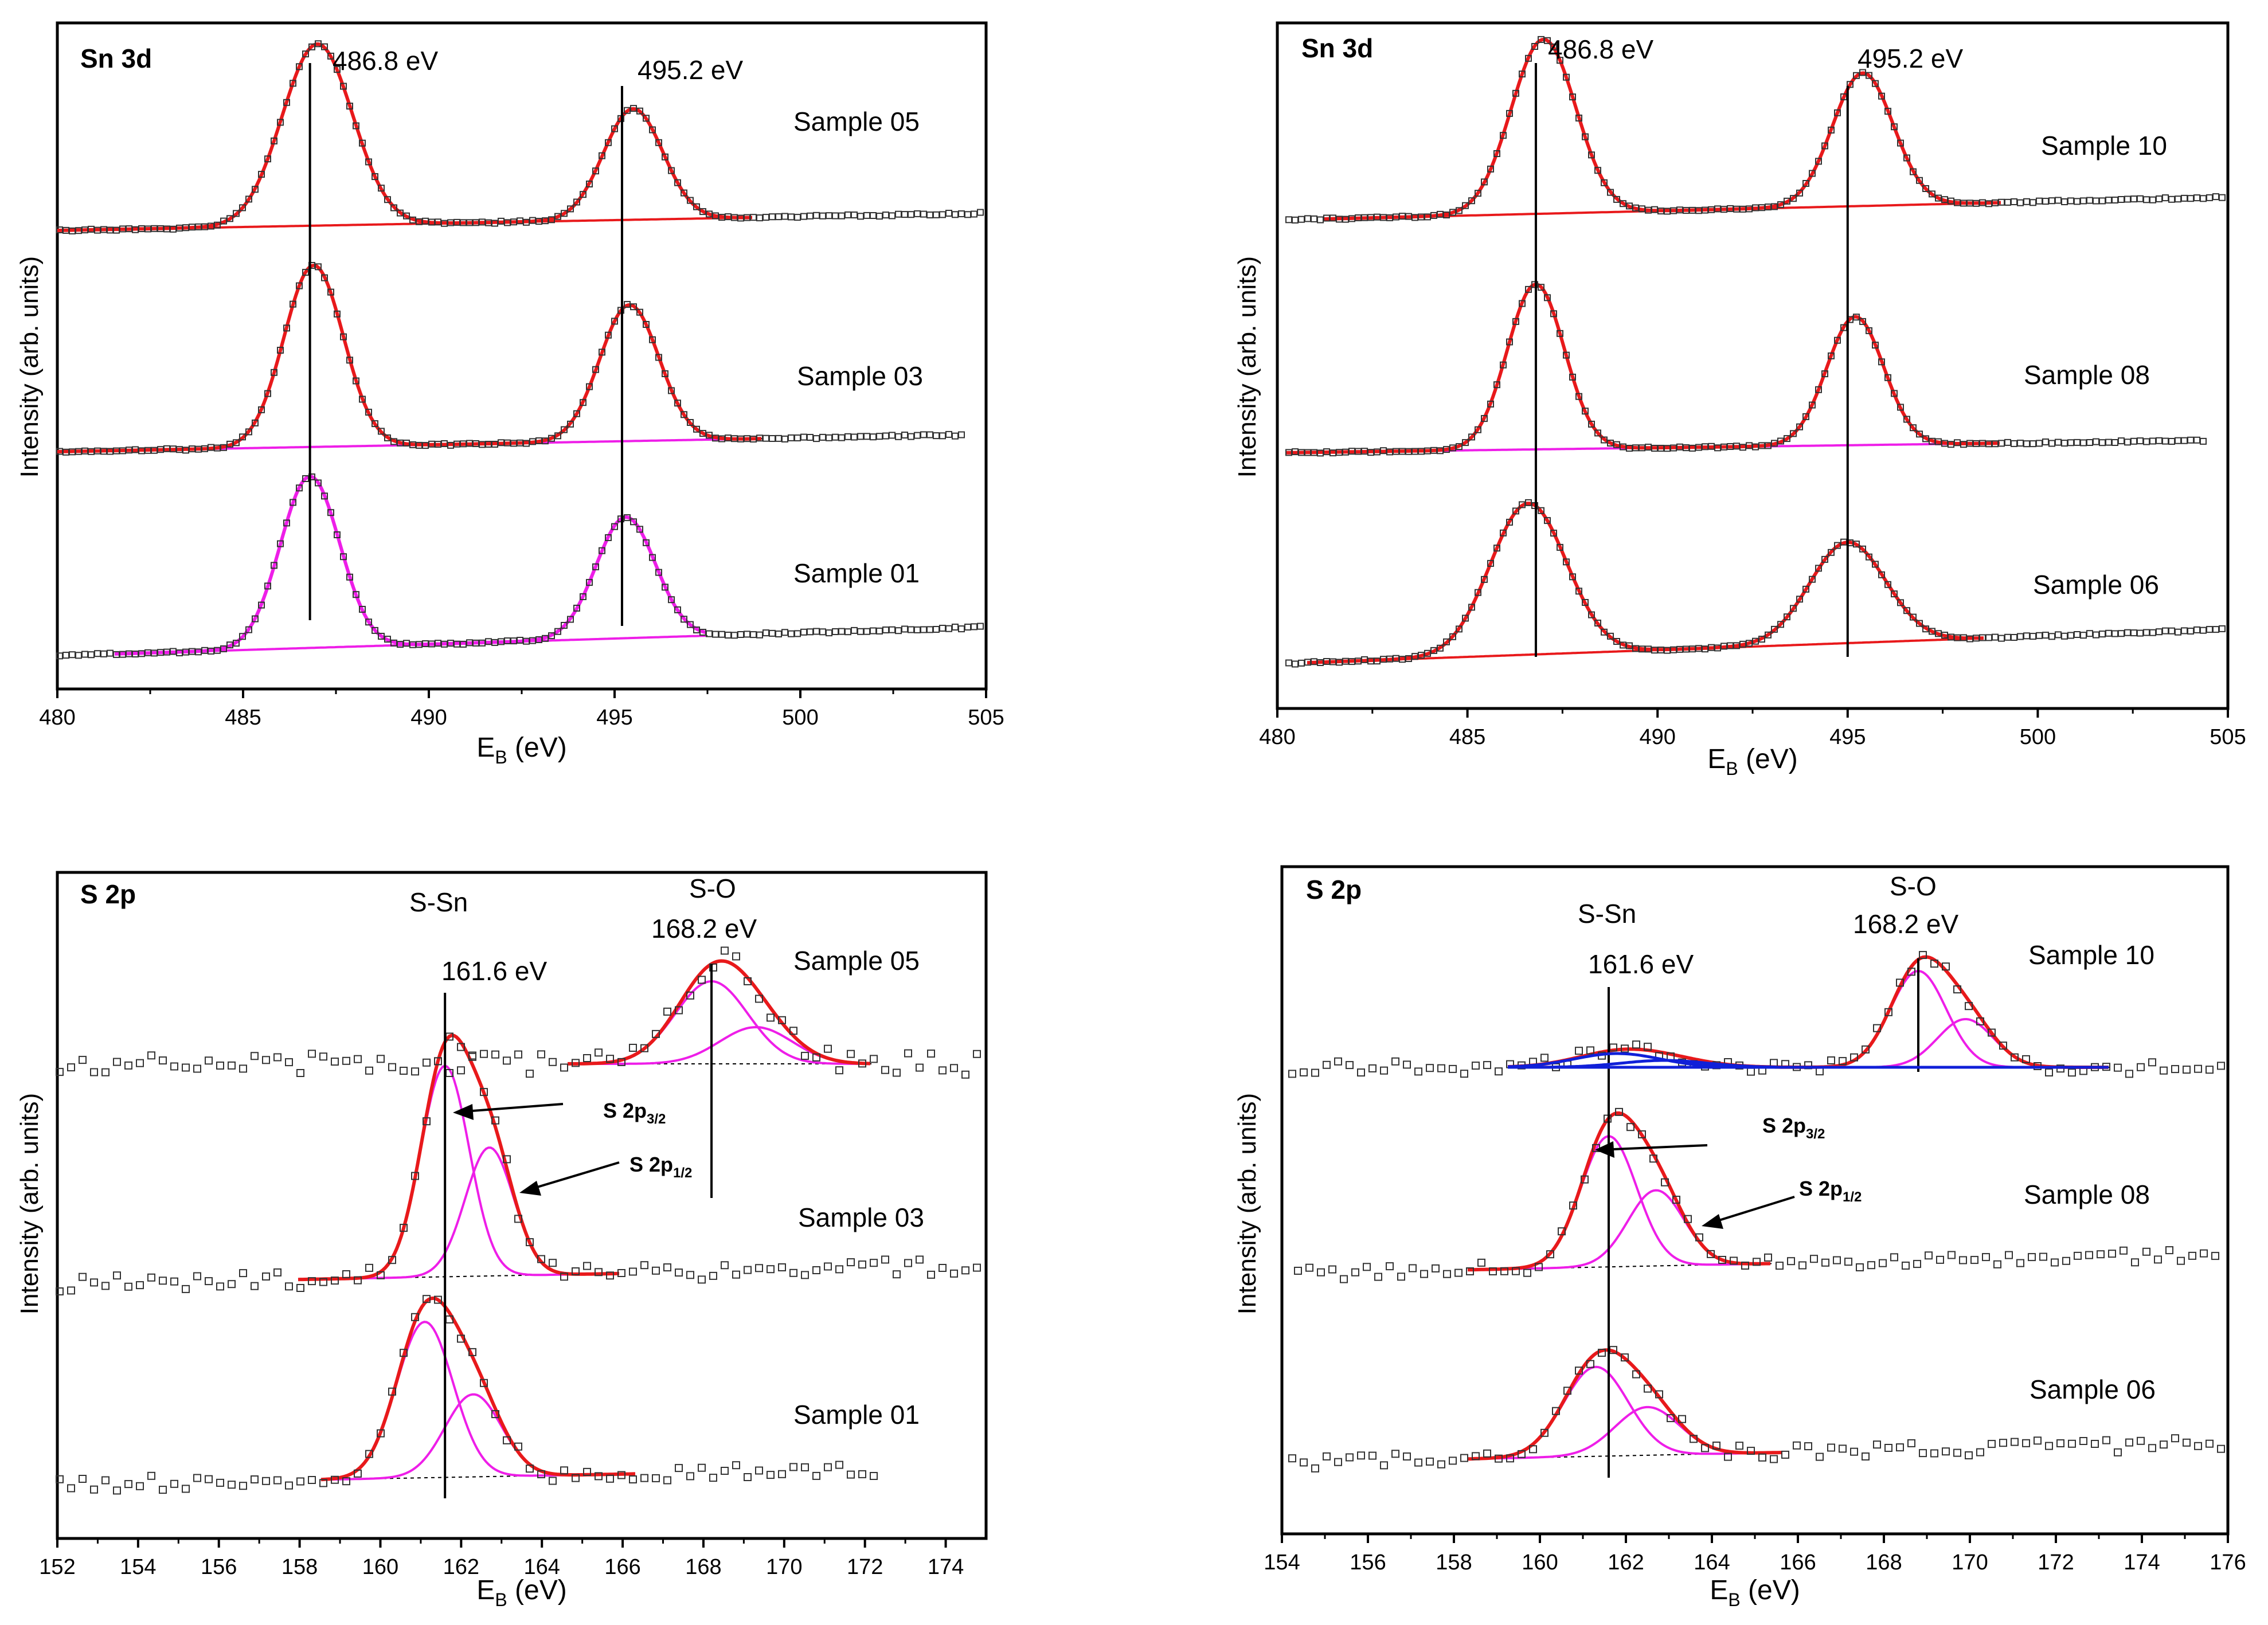 Image resolution: width=2268 pixels, height=1625 pixels. I want to click on panel-title: S 2p, so click(108, 894).